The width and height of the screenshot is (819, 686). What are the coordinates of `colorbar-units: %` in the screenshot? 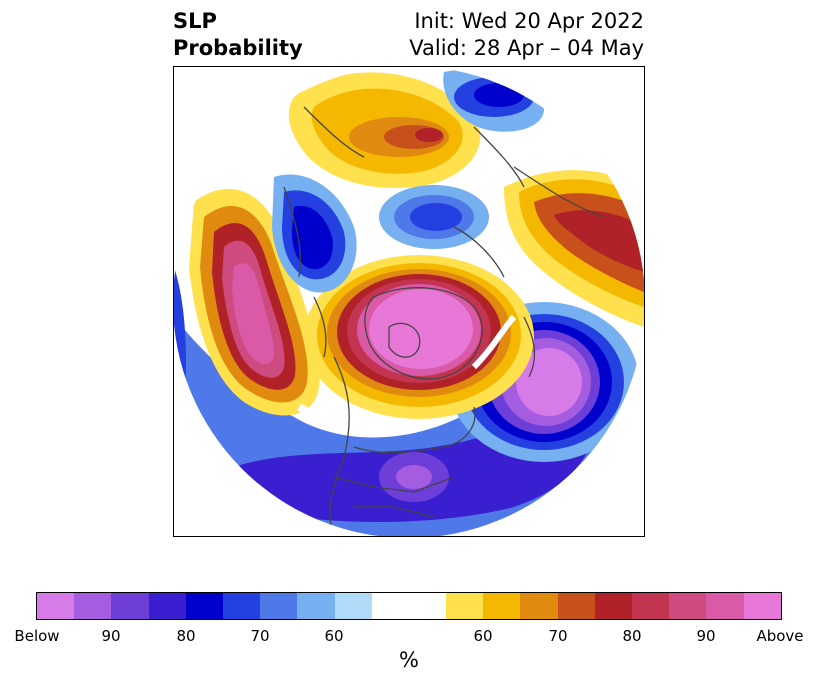 It's located at (409, 660).